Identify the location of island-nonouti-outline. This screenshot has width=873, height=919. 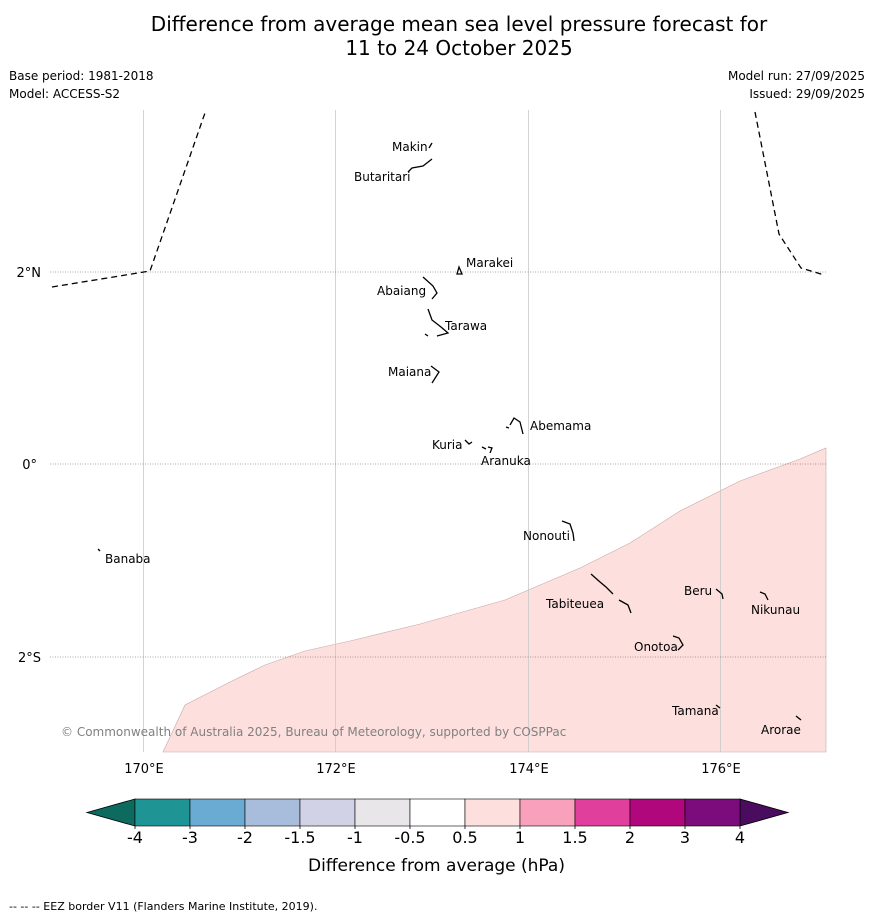
(568, 531).